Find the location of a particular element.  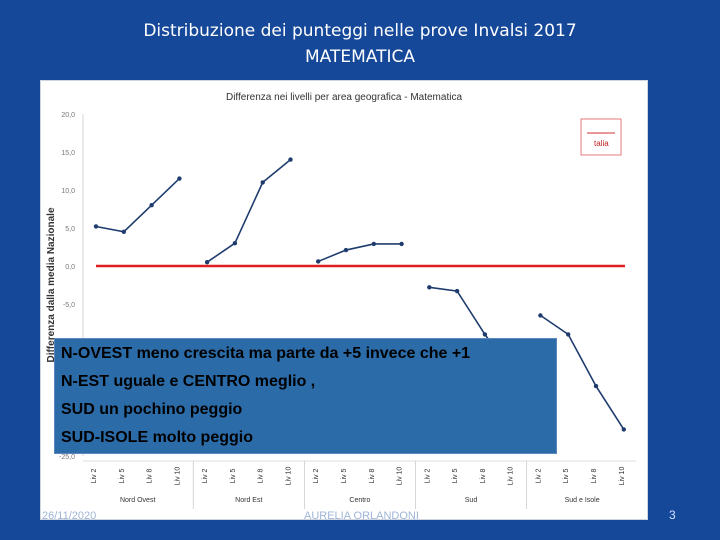

group-label: Nord Ovest is located at coordinates (137, 500).